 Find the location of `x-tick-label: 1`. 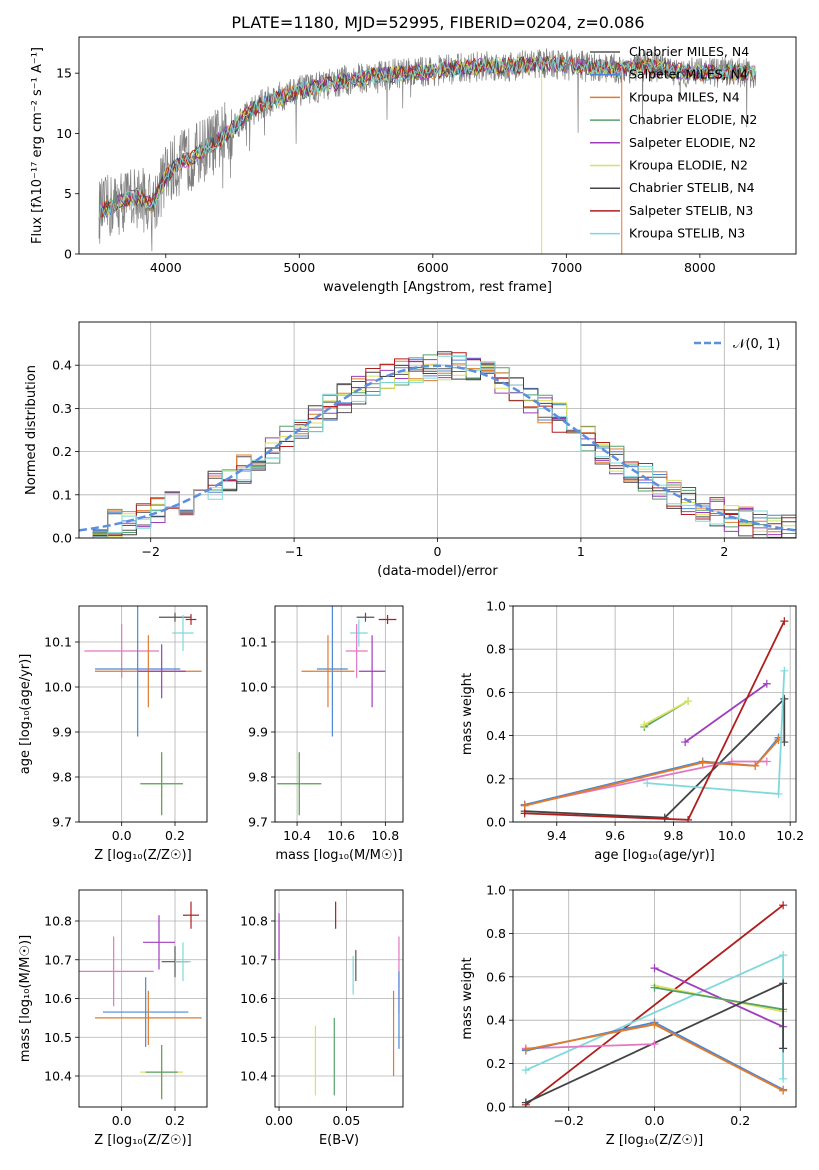

x-tick-label: 1 is located at coordinates (581, 551).